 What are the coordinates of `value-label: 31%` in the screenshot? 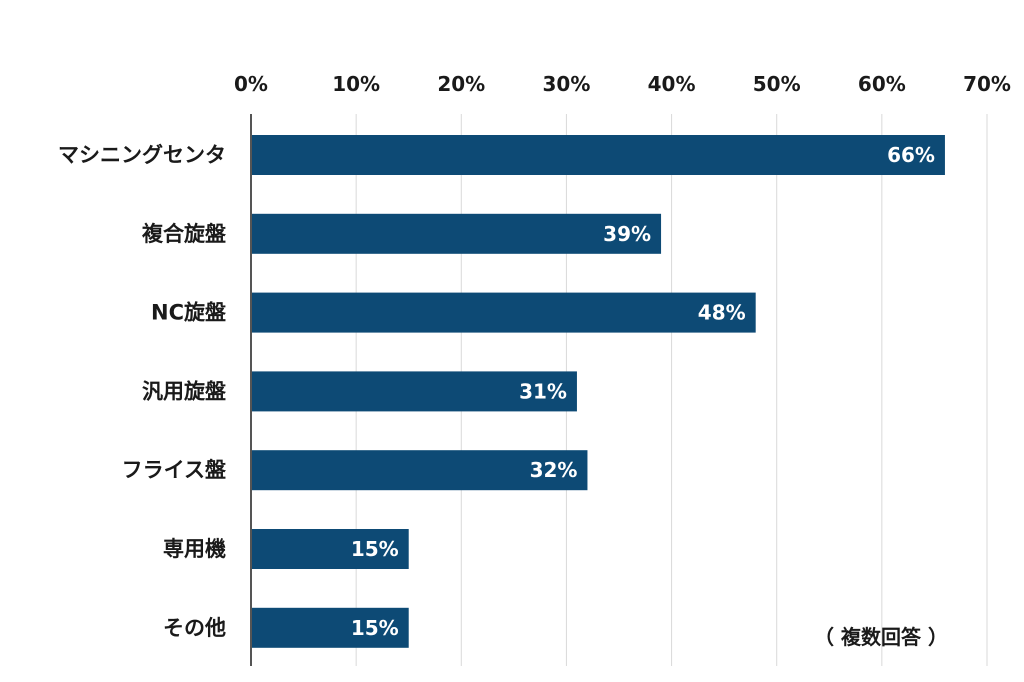 It's located at (543, 391).